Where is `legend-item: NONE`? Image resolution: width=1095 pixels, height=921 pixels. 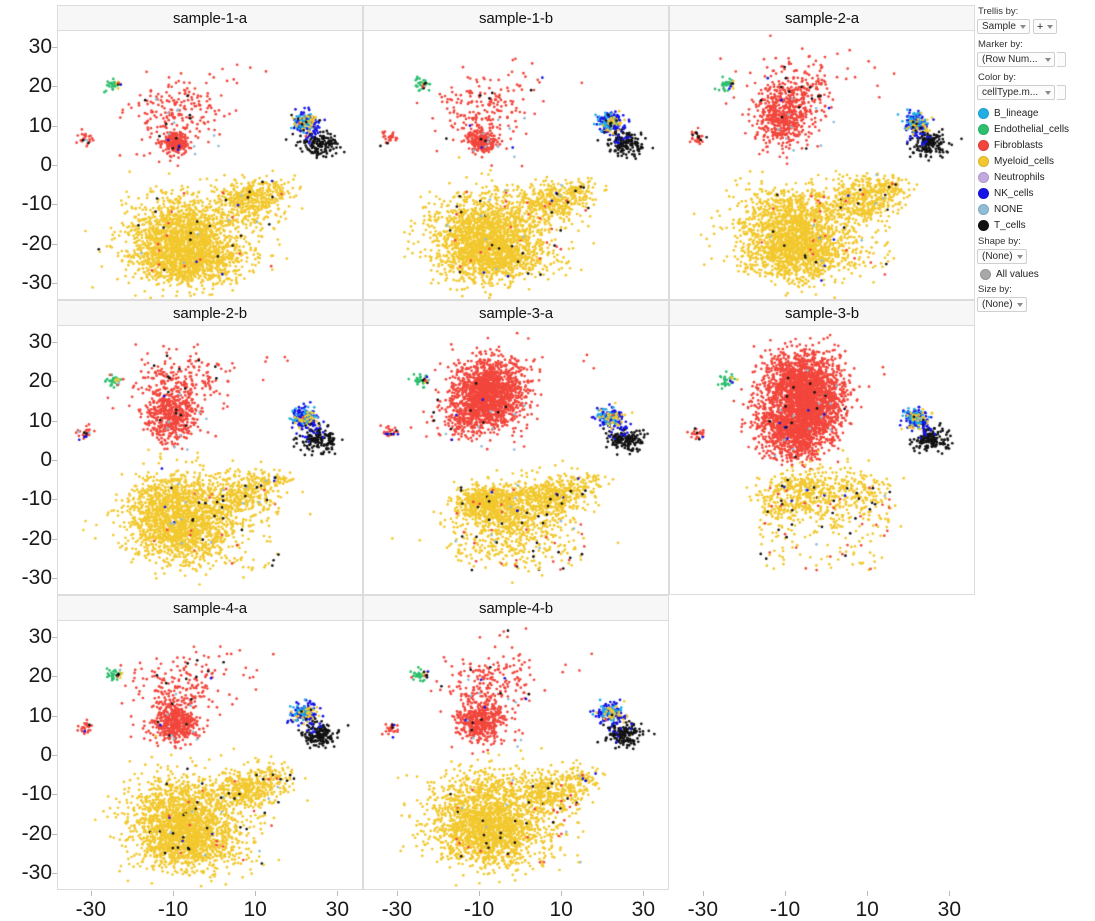 legend-item: NONE is located at coordinates (1036, 209).